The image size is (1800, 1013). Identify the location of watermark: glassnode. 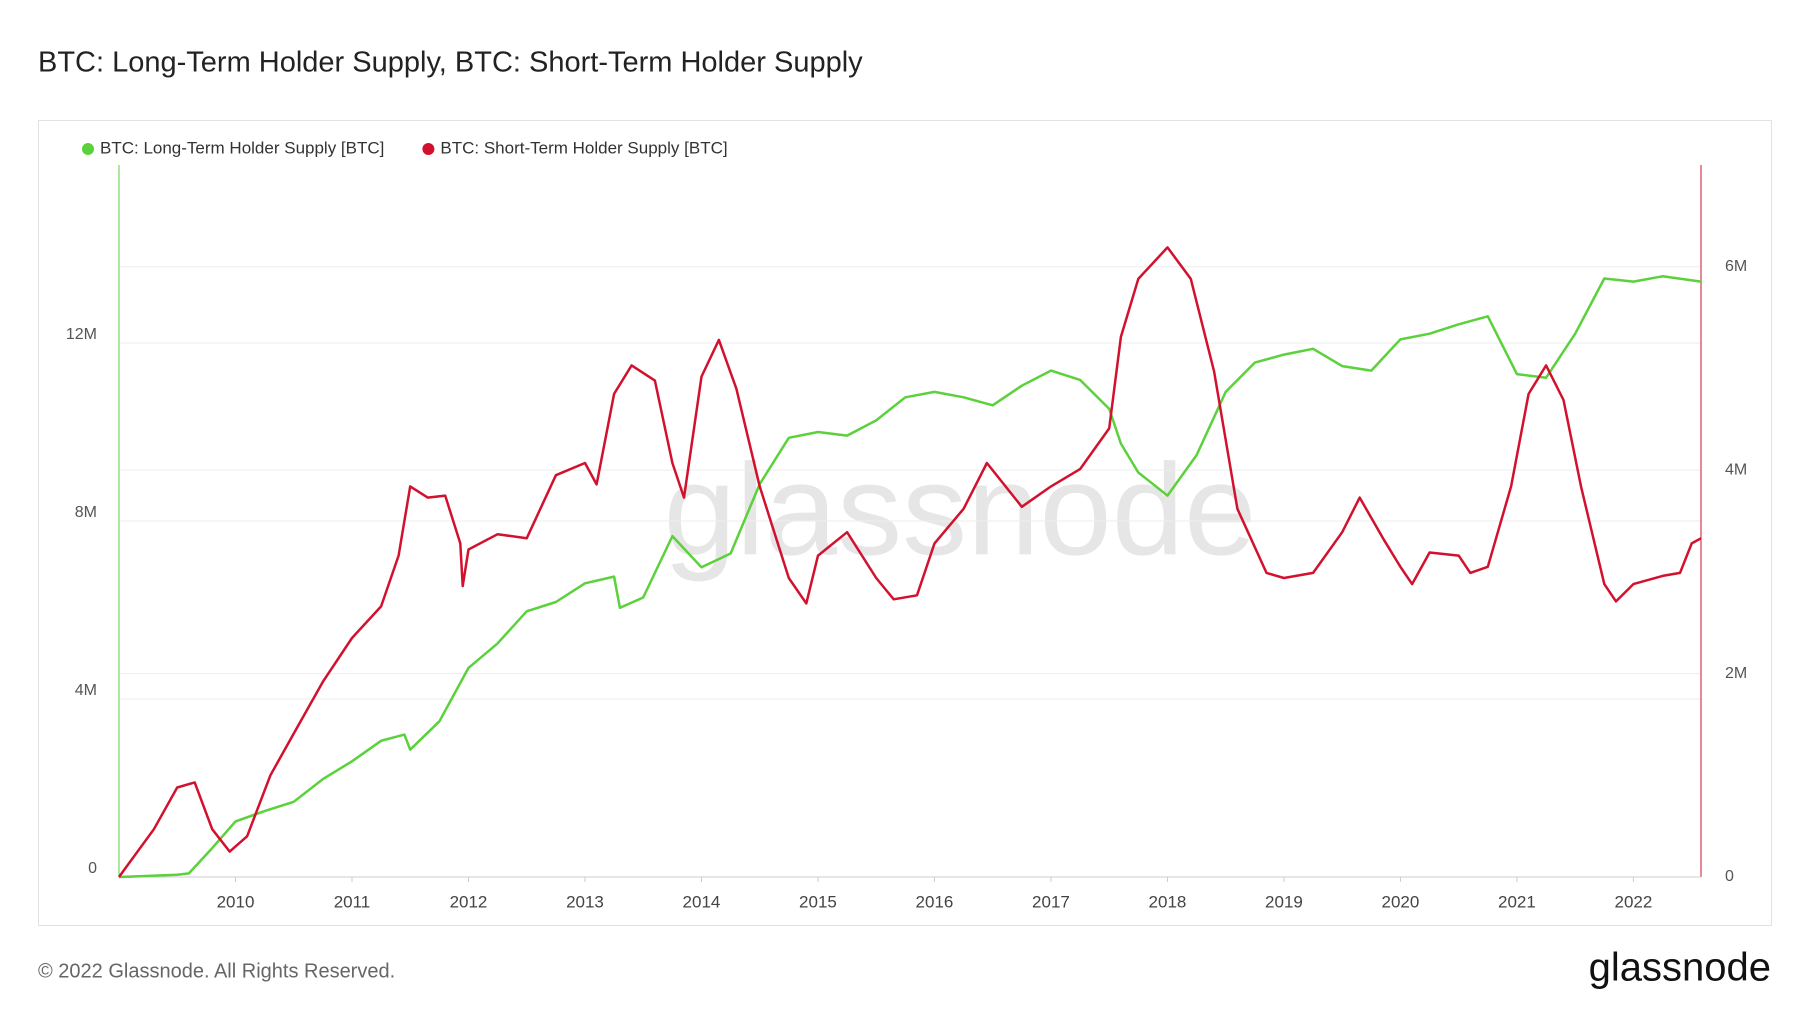
(960, 509).